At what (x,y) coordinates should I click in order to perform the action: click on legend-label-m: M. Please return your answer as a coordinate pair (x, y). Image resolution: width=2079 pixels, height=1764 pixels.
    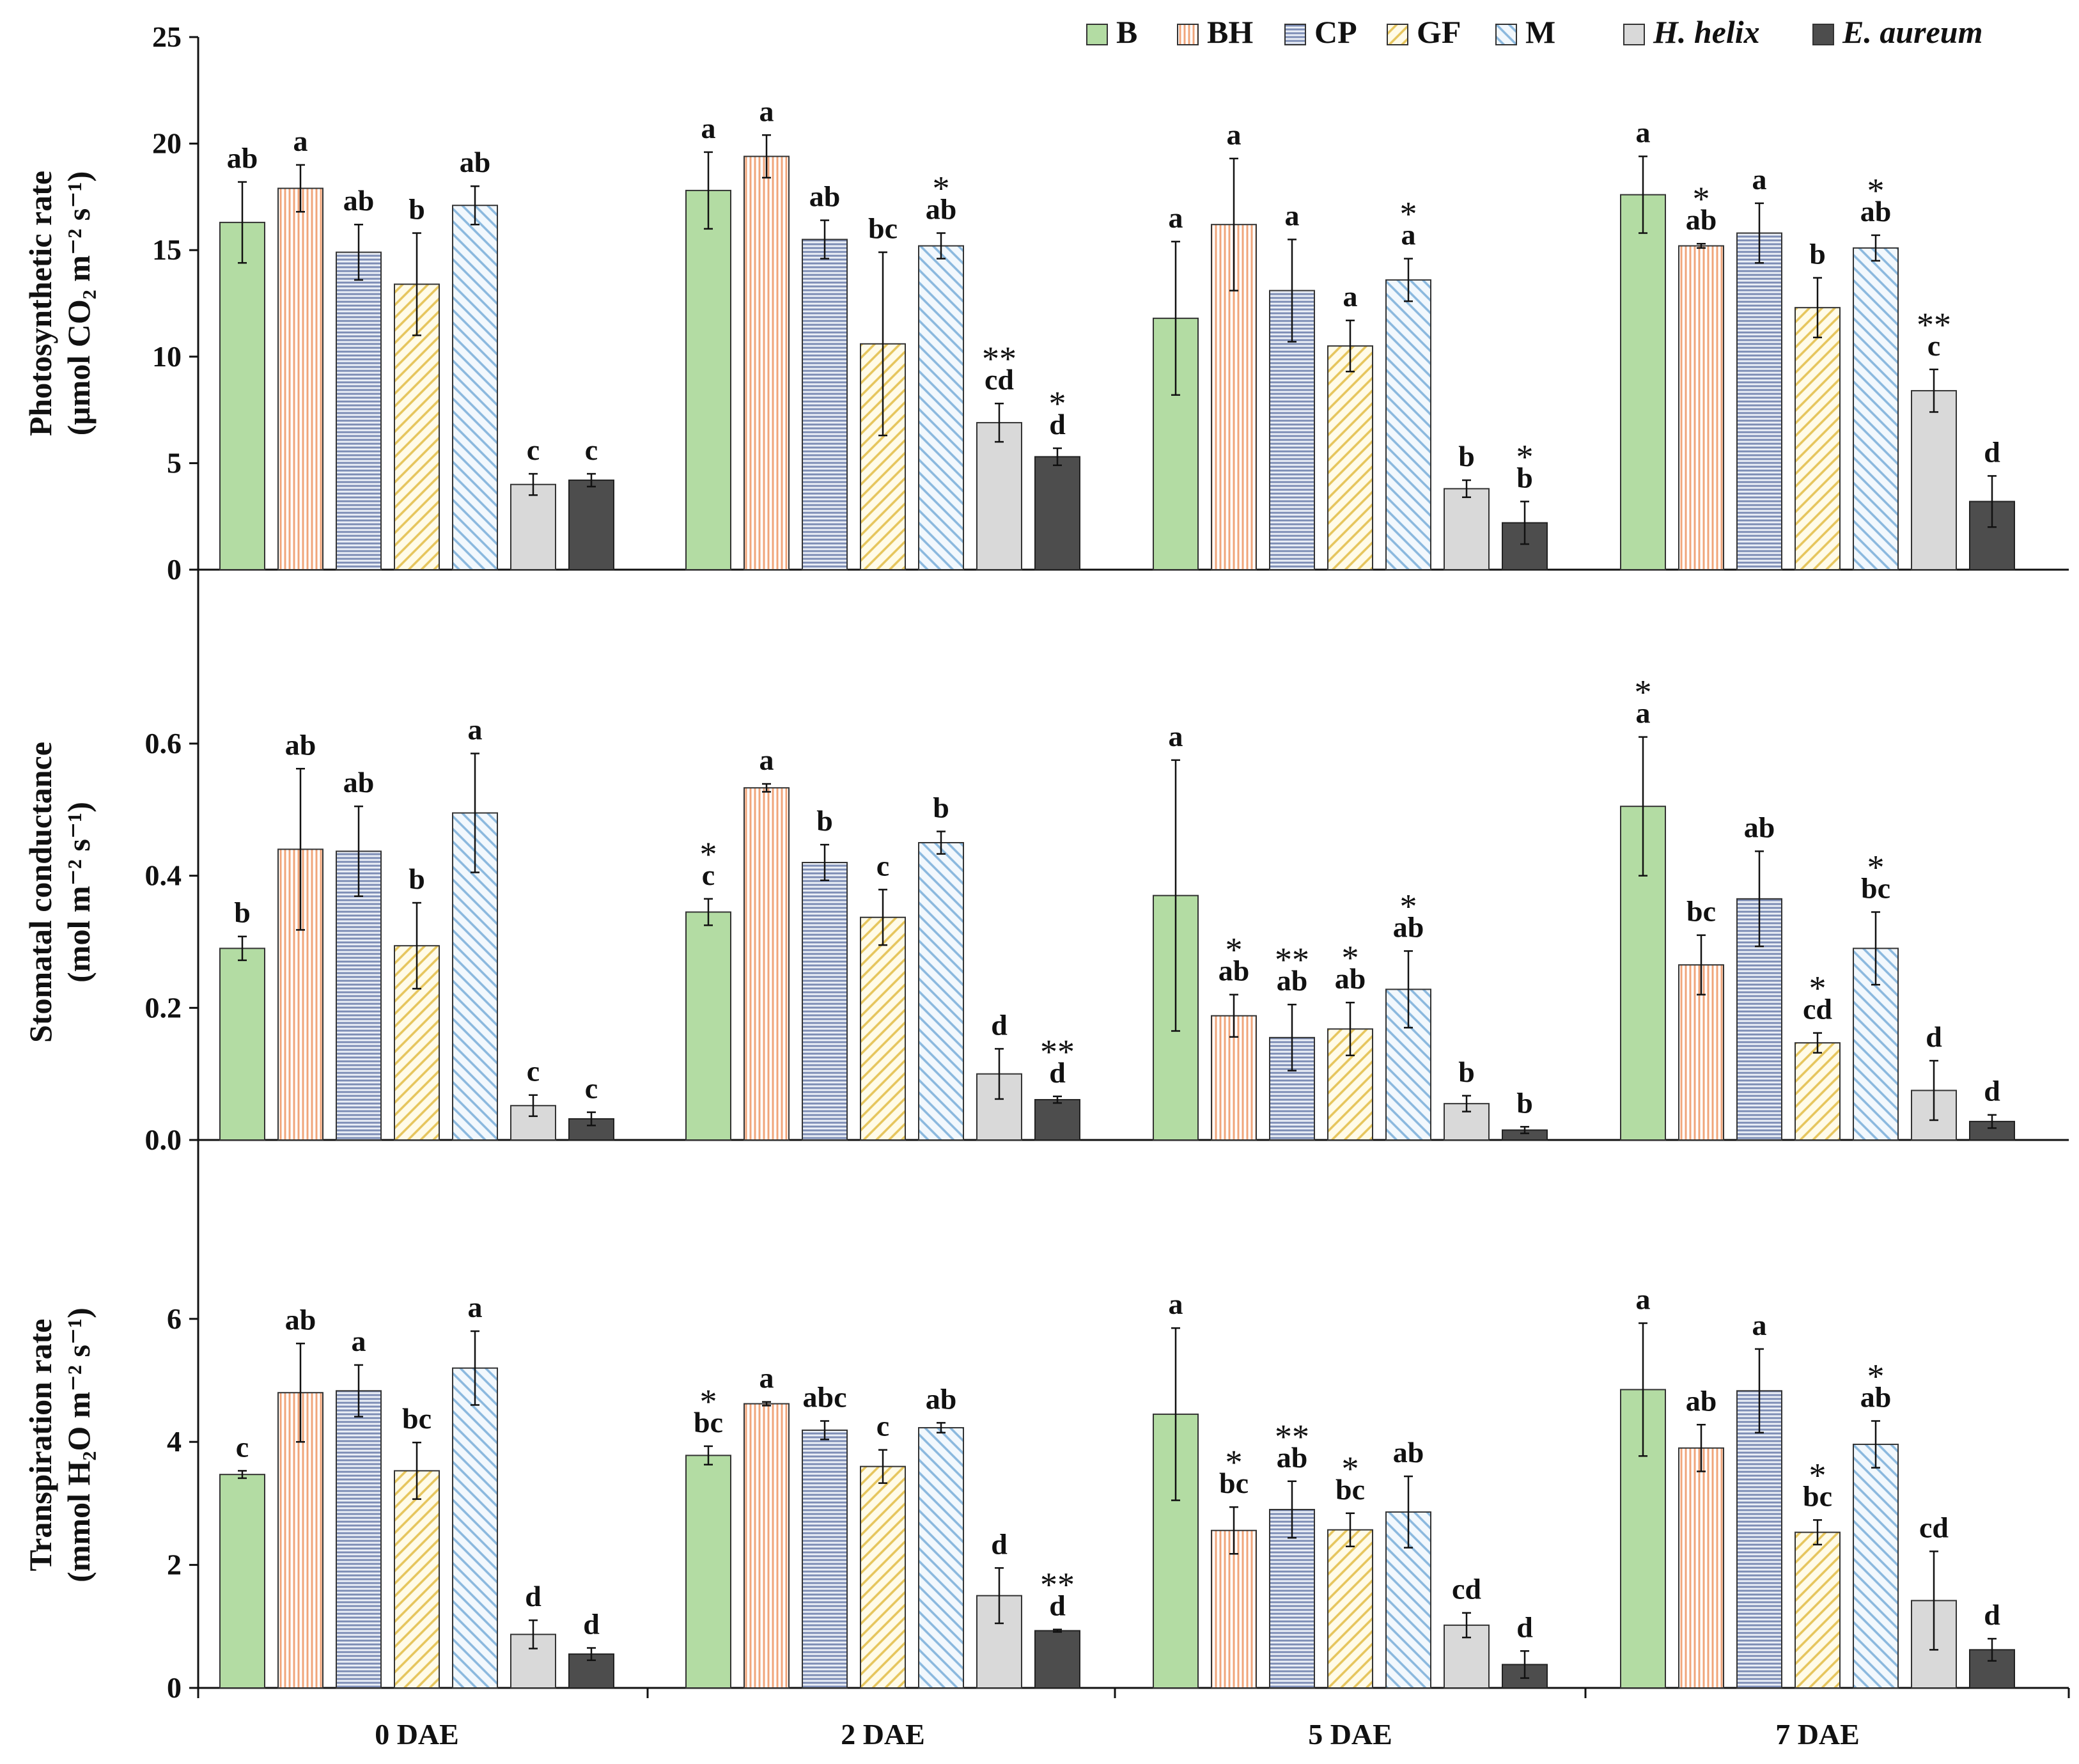
    Looking at the image, I should click on (1540, 32).